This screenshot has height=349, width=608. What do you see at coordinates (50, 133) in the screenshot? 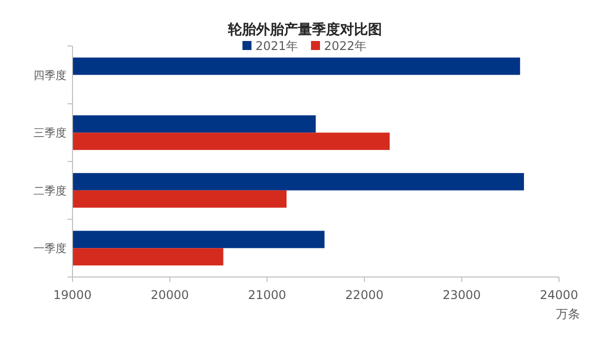
I see `y-tick-label: 三季度` at bounding box center [50, 133].